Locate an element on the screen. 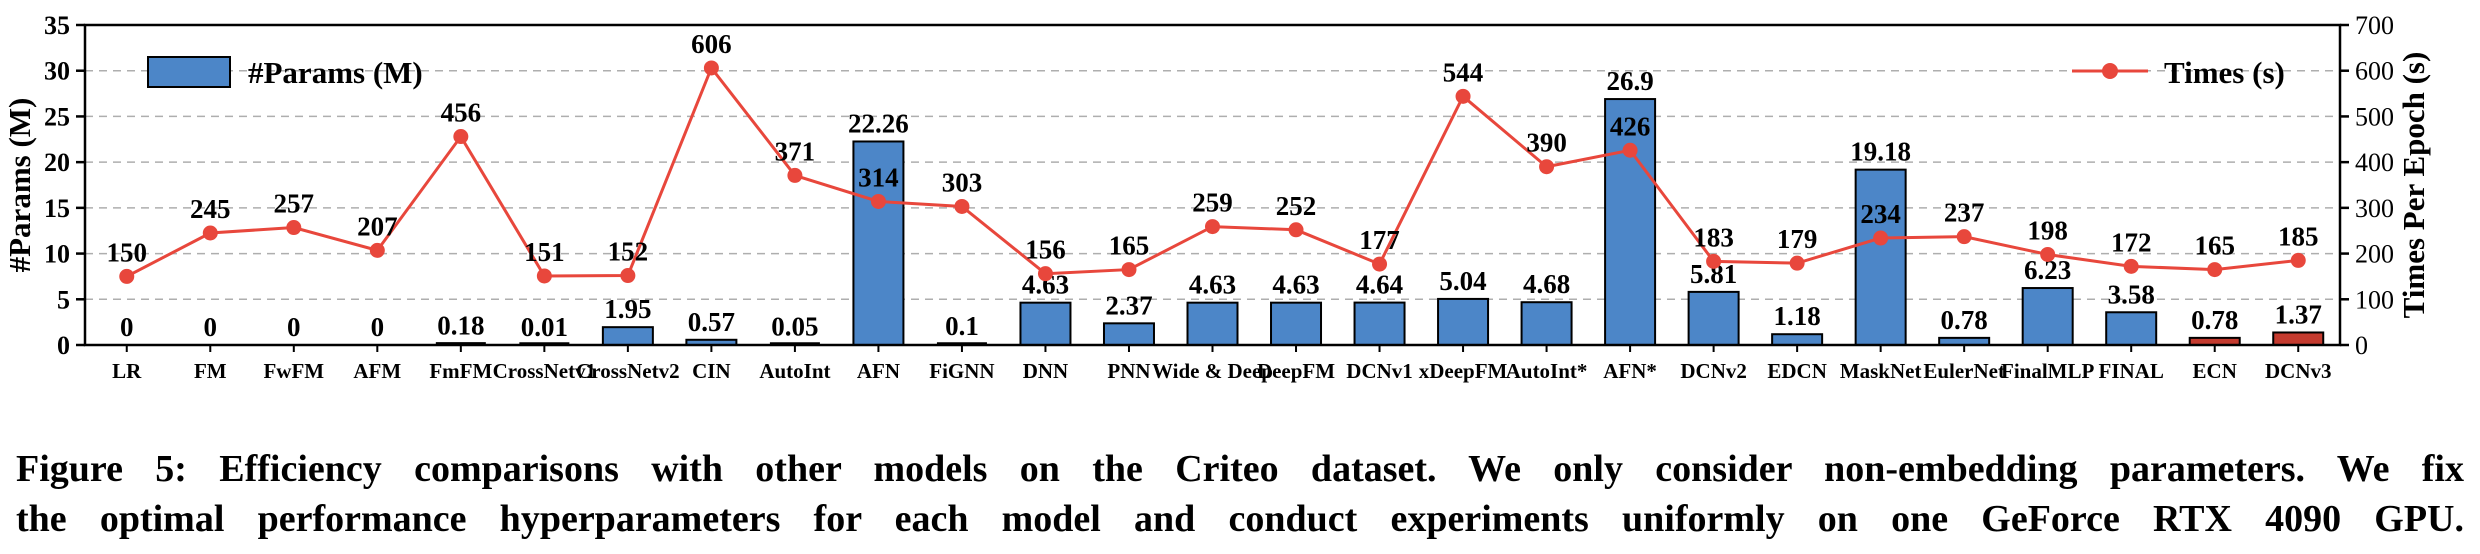 This screenshot has height=554, width=2480. line-value-label: 198 is located at coordinates (2047, 230).